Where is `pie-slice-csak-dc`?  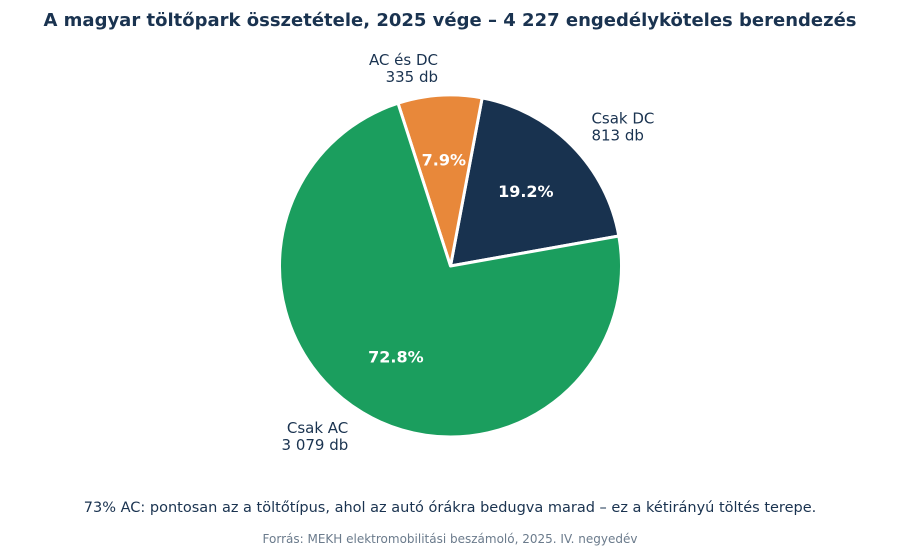
pie-slice-csak-dc is located at coordinates (535, 182).